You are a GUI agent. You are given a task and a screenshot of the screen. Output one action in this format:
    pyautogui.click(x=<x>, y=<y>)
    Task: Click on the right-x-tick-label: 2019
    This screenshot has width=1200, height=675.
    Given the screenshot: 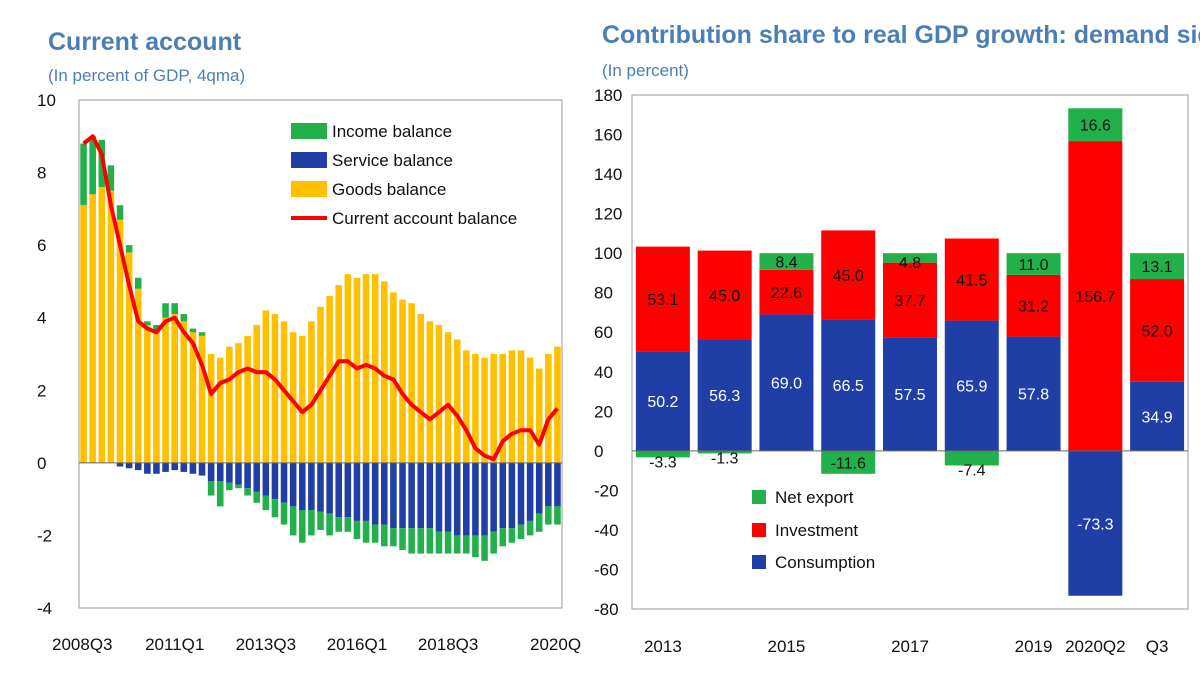 What is the action you would take?
    pyautogui.click(x=1034, y=646)
    